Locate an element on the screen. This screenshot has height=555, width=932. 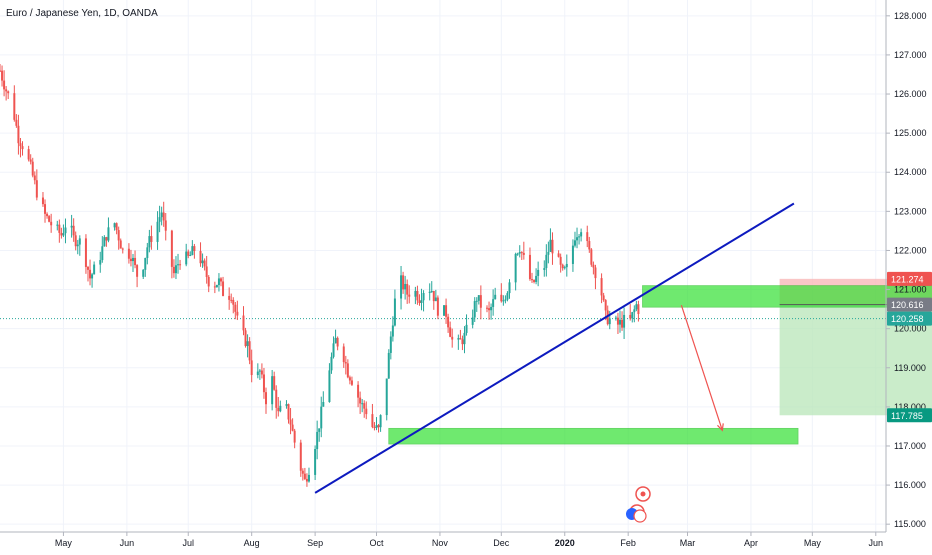
price-tick-label: 127.000 is located at coordinates (910, 55).